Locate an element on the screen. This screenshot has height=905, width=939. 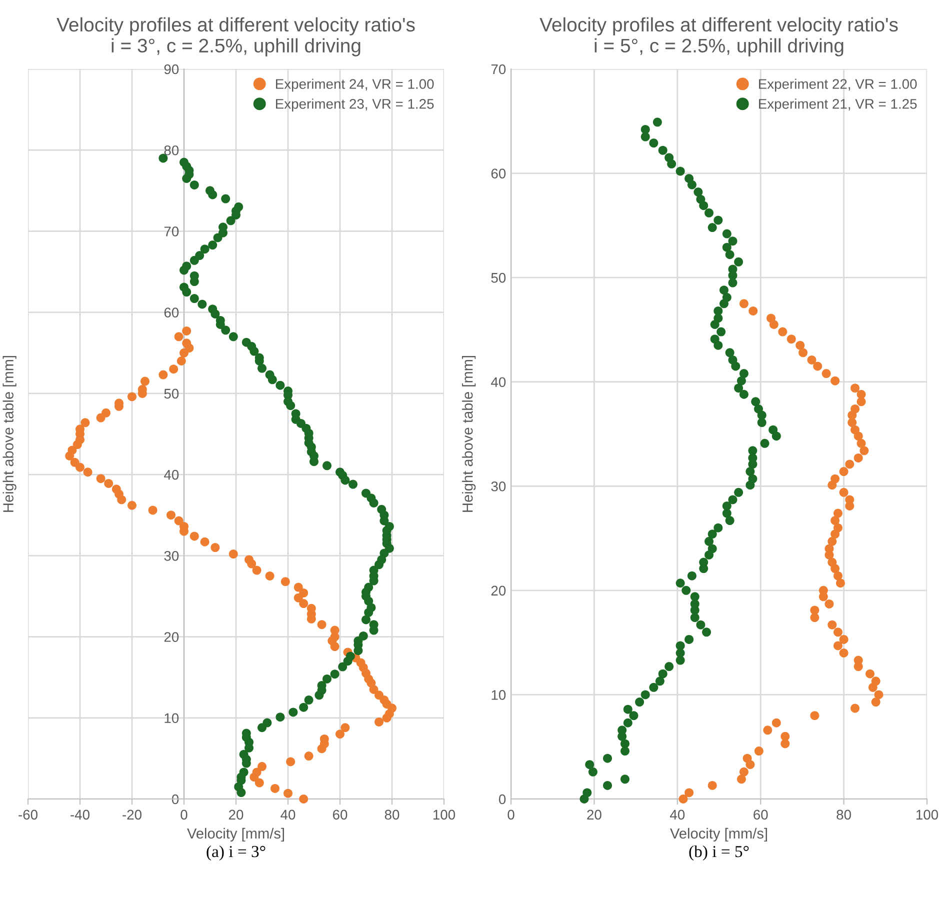
y-tick-label: 0 is located at coordinates (502, 799).